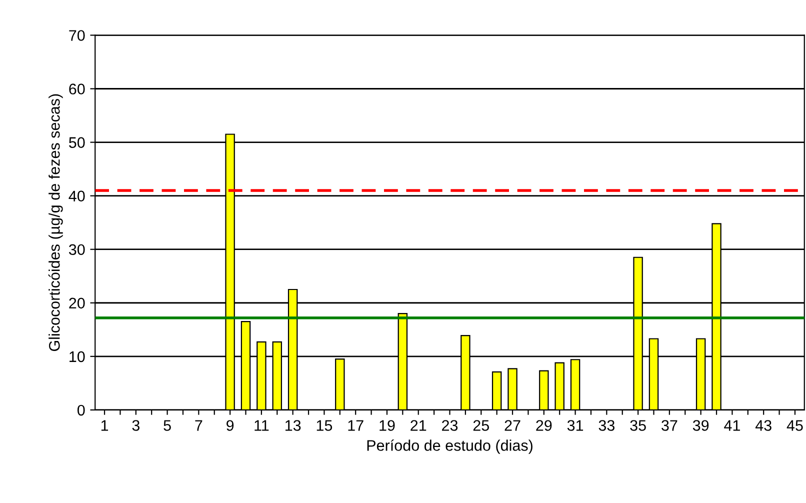 The height and width of the screenshot is (503, 806). What do you see at coordinates (794, 425) in the screenshot?
I see `x-tick-label: 45` at bounding box center [794, 425].